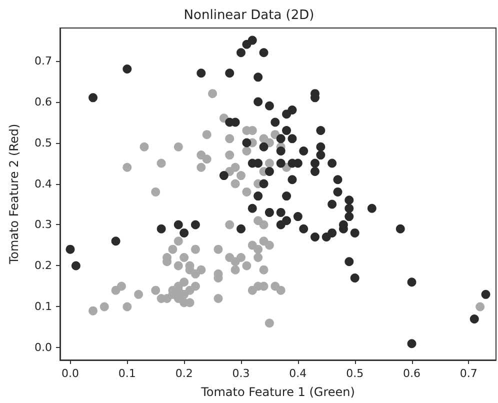 This screenshot has height=403, width=498. I want to click on y-tick-label: 0.3, so click(43, 225).